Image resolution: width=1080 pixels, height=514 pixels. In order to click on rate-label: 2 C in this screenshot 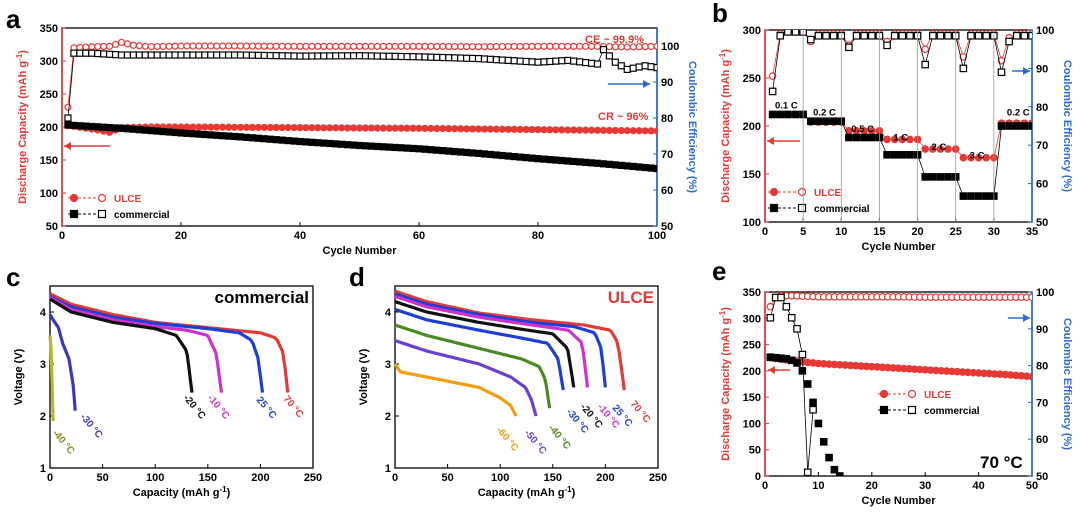, I will do `click(939, 147)`.